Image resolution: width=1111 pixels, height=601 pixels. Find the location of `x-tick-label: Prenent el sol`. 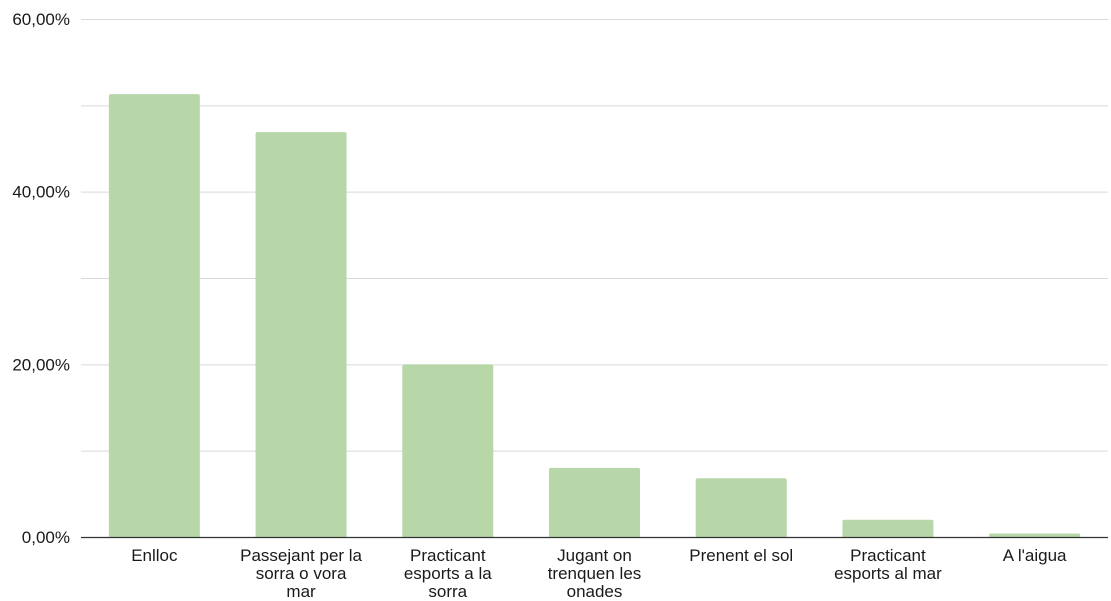

x-tick-label: Prenent el sol is located at coordinates (741, 555).